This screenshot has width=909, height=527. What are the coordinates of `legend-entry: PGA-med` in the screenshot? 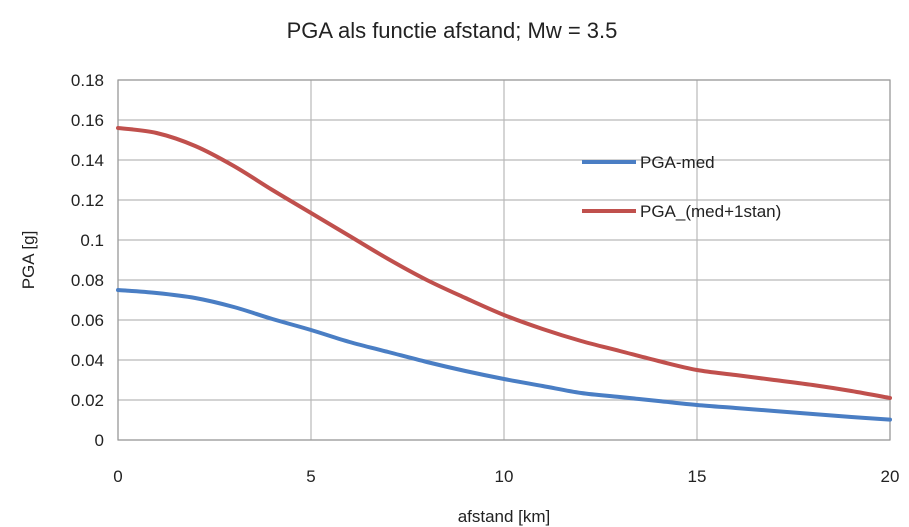 It's located at (677, 162).